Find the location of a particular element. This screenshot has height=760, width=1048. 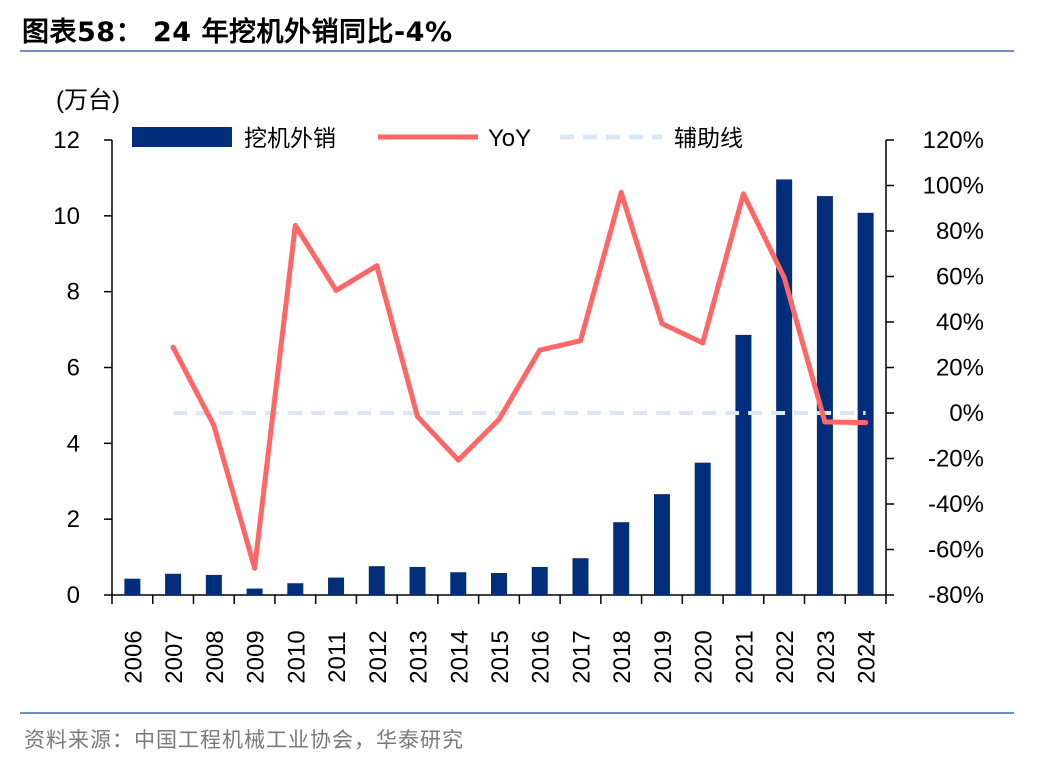

yoy-point-2007 is located at coordinates (173, 347).